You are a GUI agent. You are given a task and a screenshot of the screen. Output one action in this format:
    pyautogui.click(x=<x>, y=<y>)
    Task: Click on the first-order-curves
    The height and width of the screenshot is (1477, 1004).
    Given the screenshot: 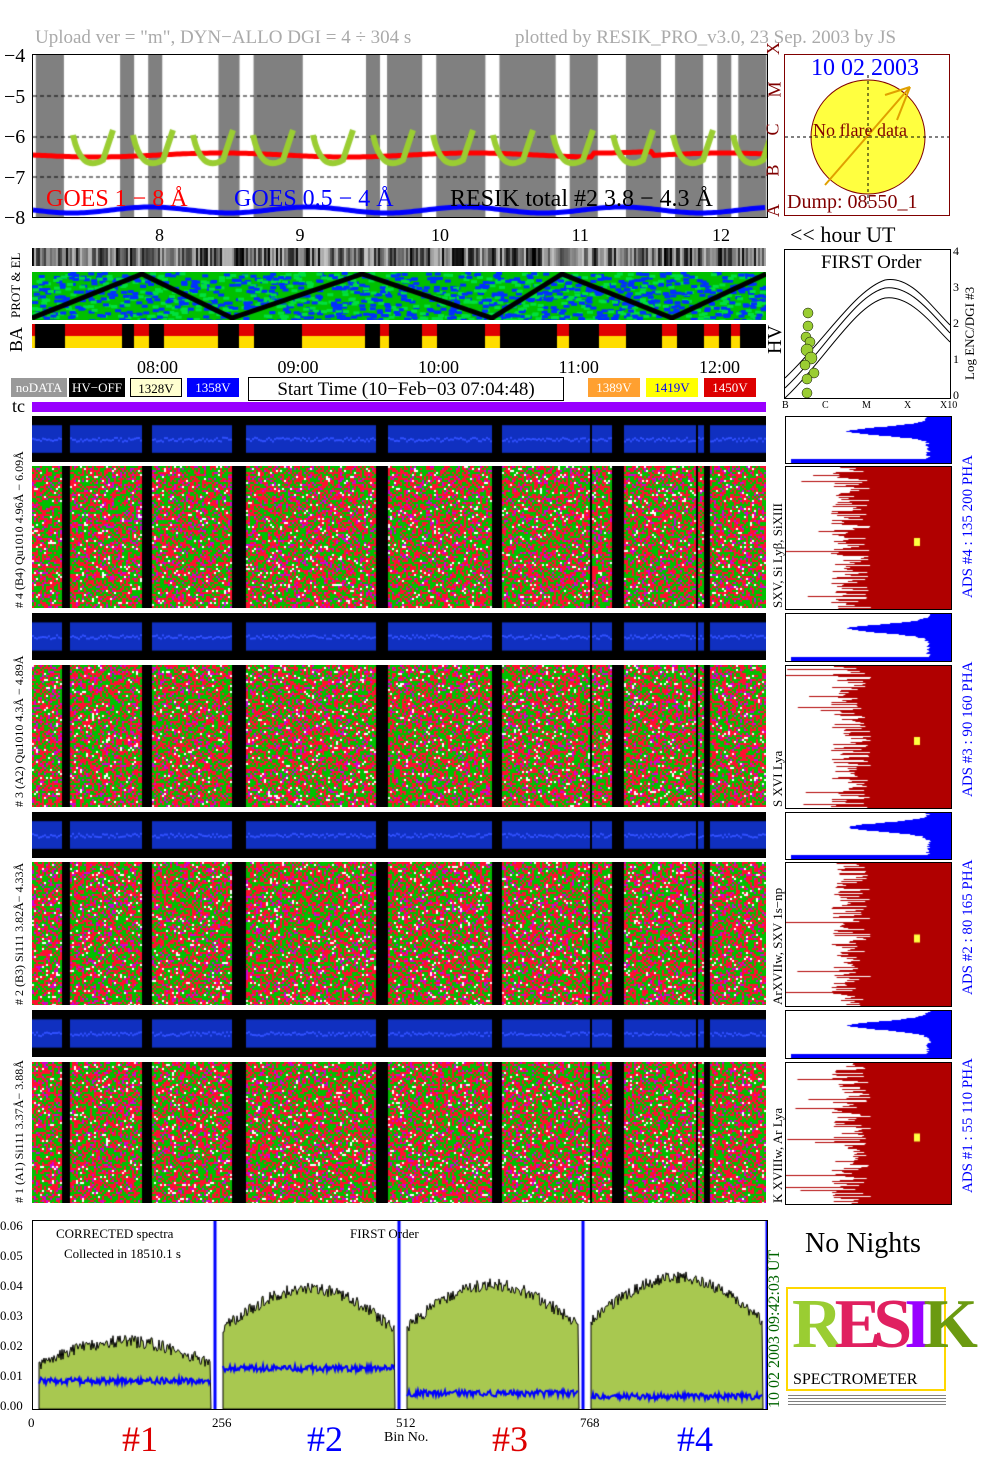 What is the action you would take?
    pyautogui.click(x=867, y=338)
    